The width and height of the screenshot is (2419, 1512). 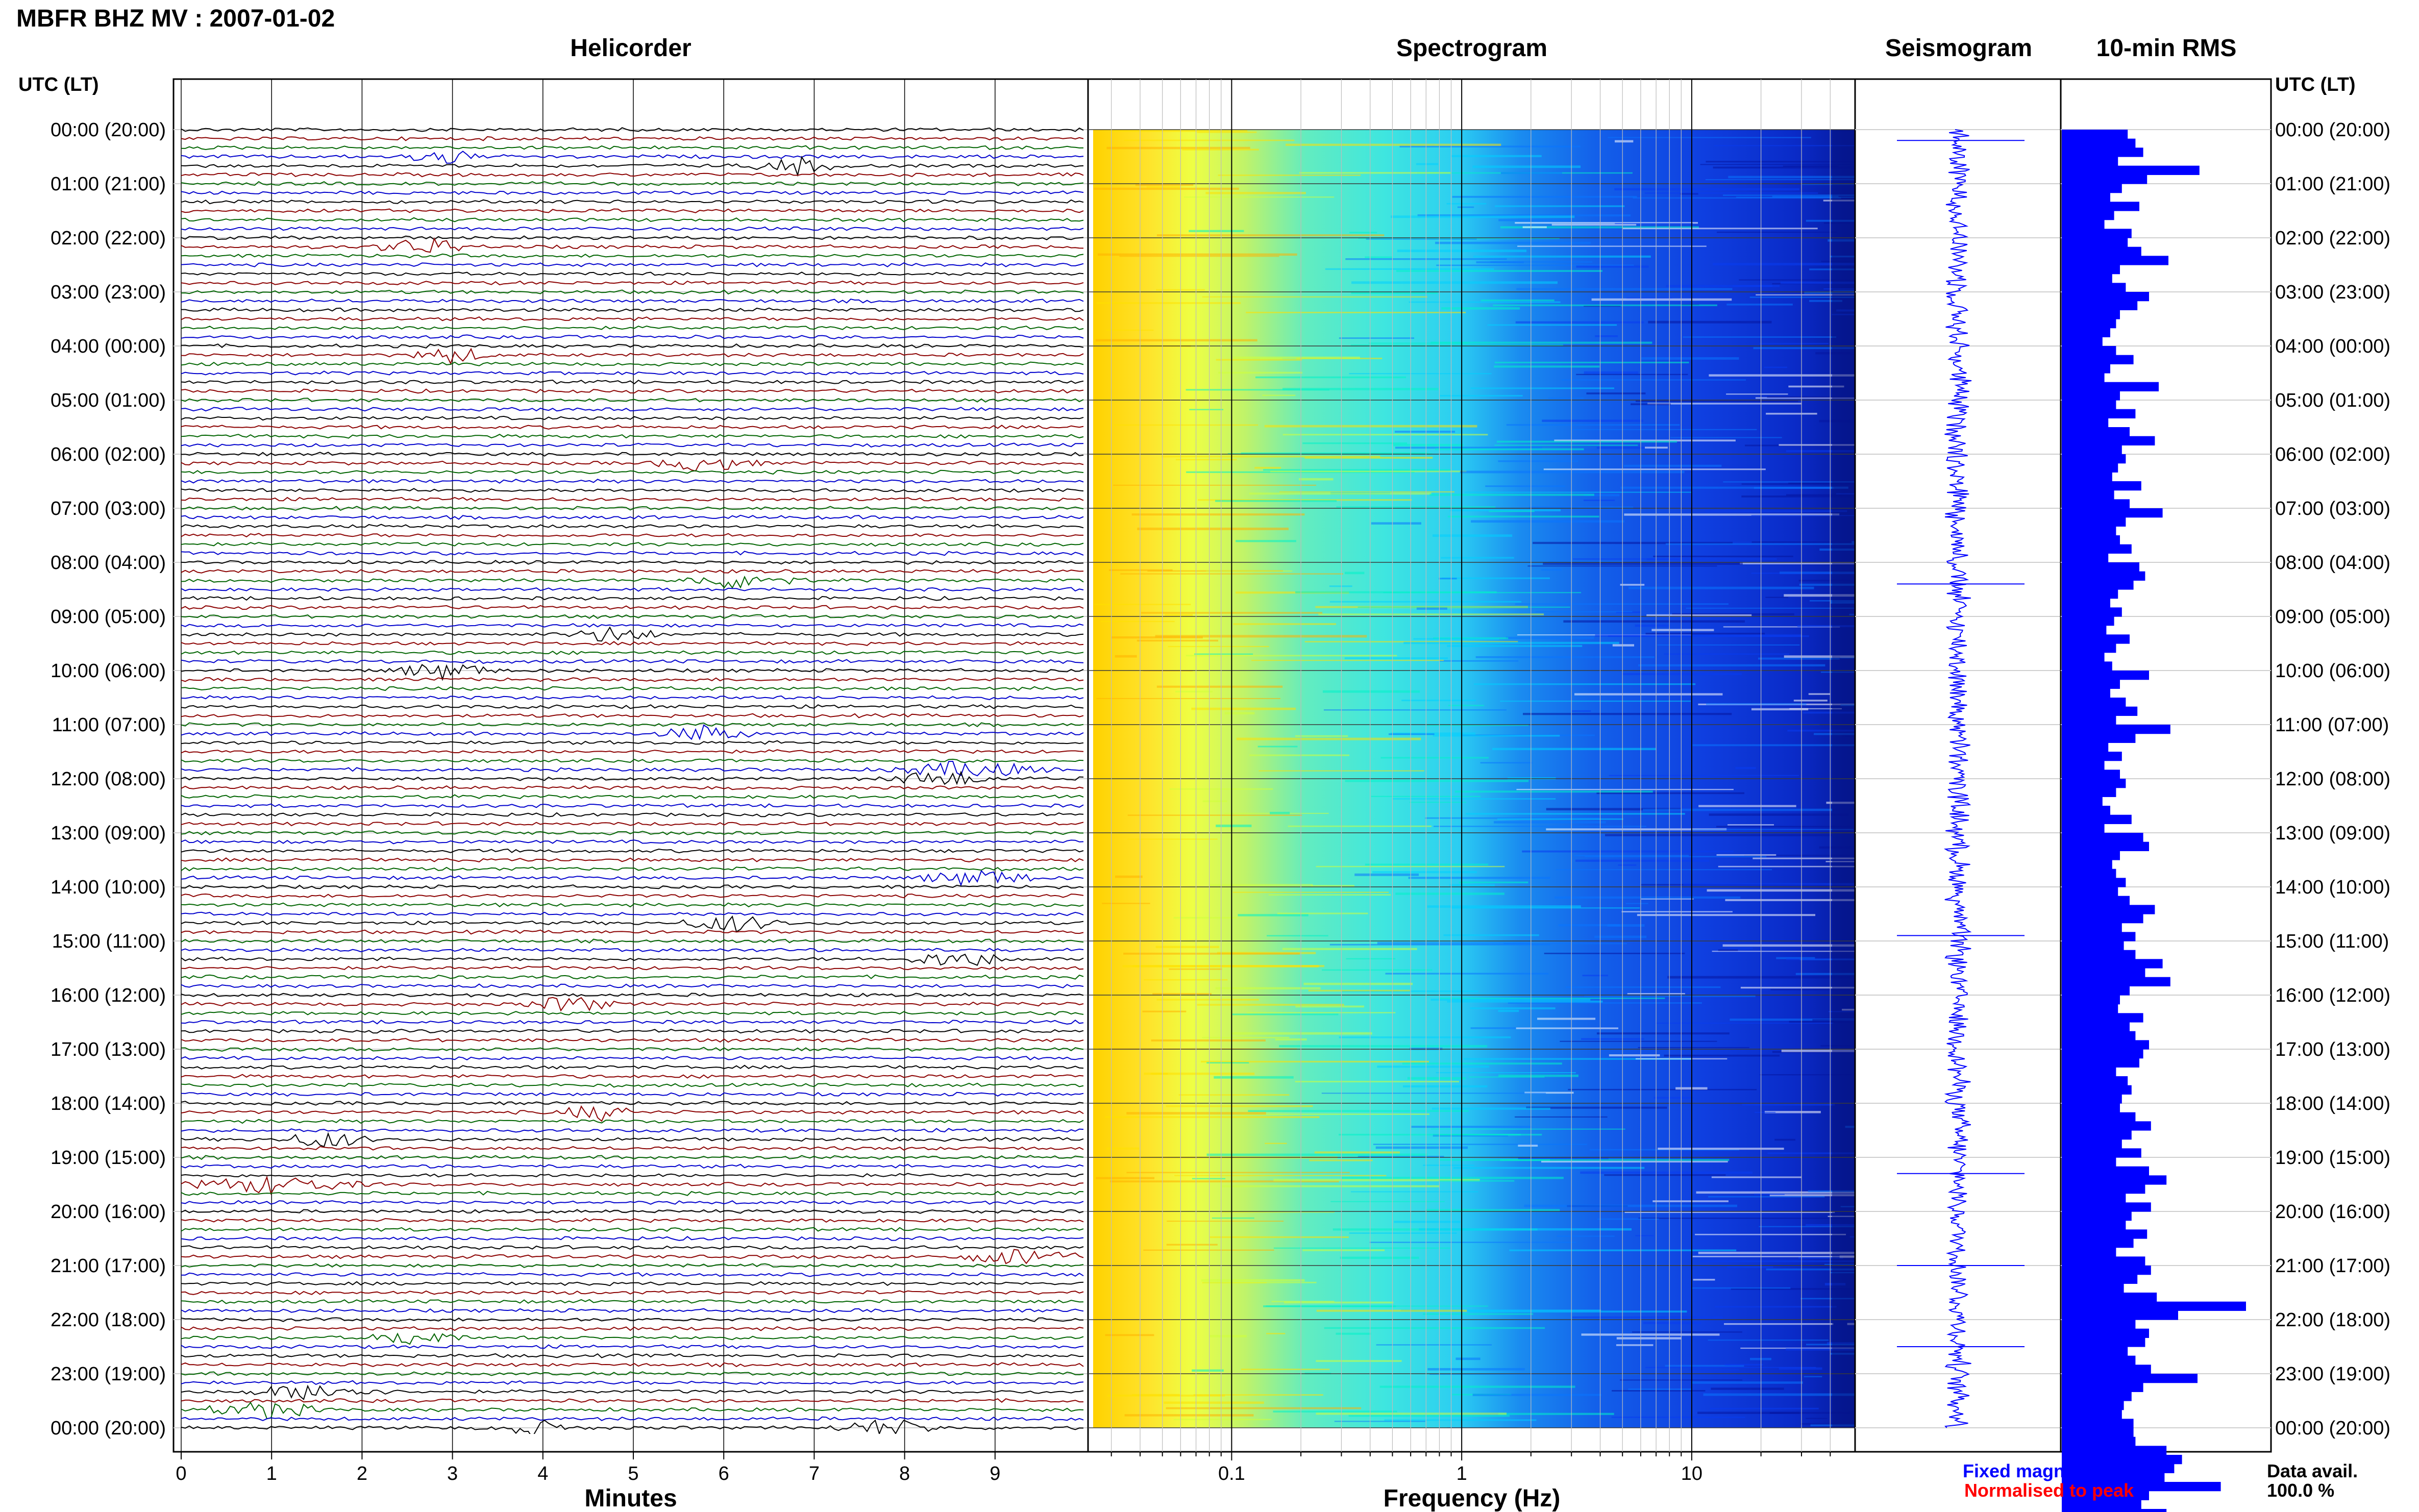 I want to click on time-label-right: 13:00 (09:00), so click(x=2332, y=833).